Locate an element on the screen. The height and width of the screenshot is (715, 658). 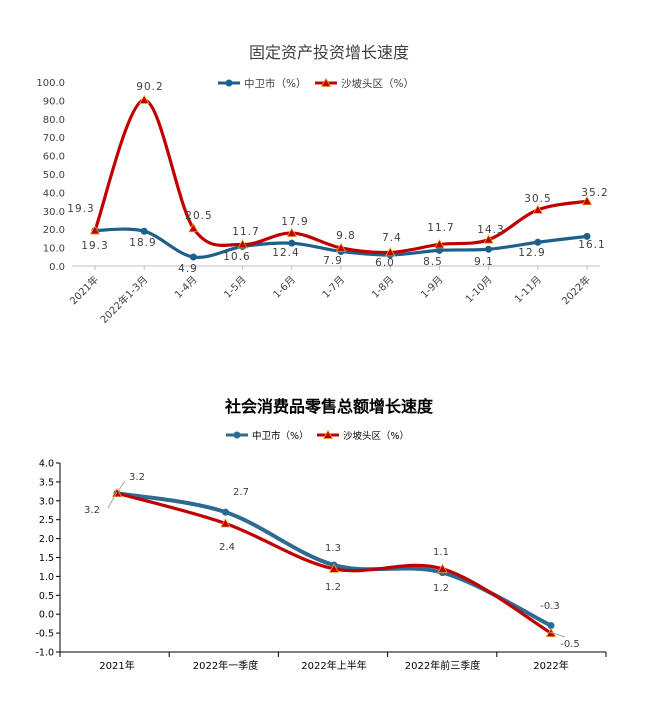
y-tick-label: 40.0 is located at coordinates (54, 193).